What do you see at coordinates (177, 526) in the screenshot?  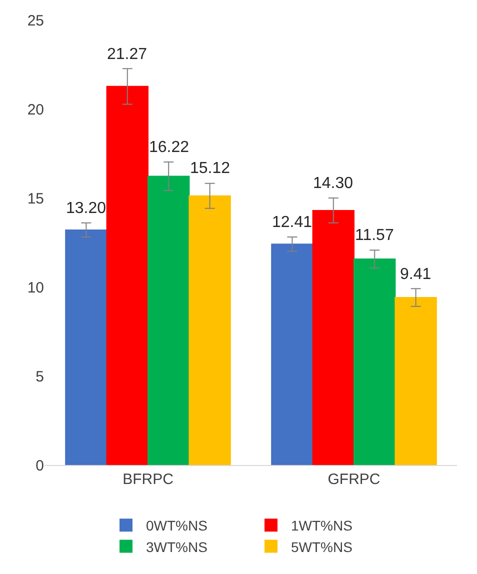 I see `legend-label: 0WT%NS` at bounding box center [177, 526].